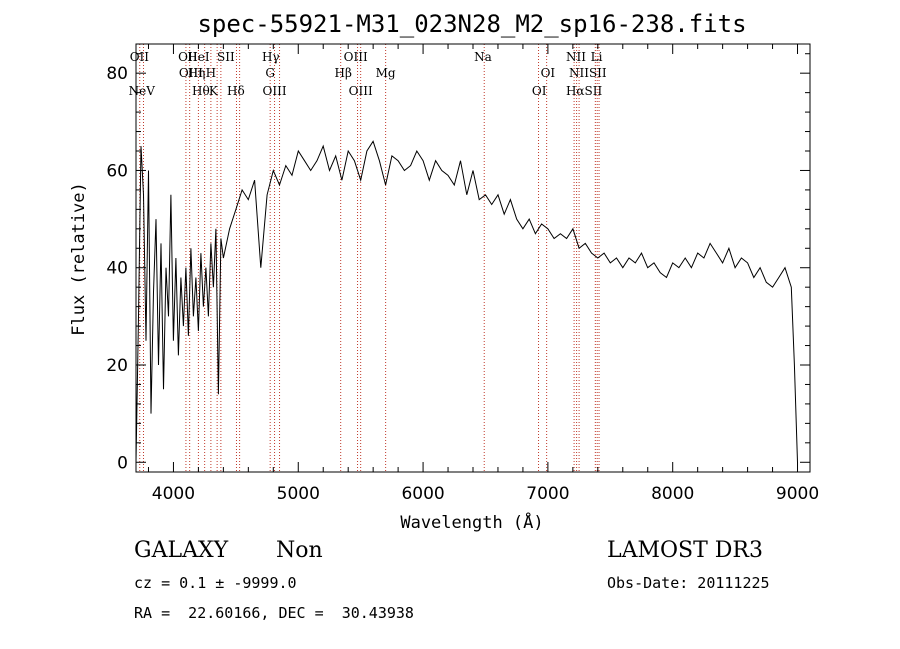  I want to click on spectral-line-label: G, so click(270, 73).